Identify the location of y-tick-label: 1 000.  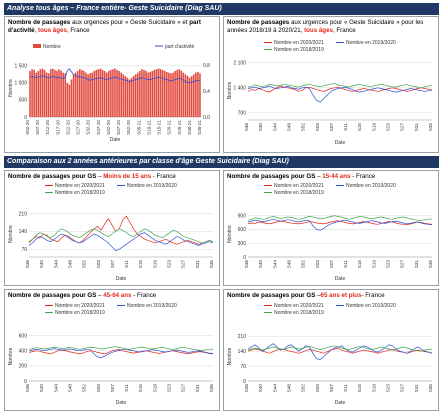
(20, 84).